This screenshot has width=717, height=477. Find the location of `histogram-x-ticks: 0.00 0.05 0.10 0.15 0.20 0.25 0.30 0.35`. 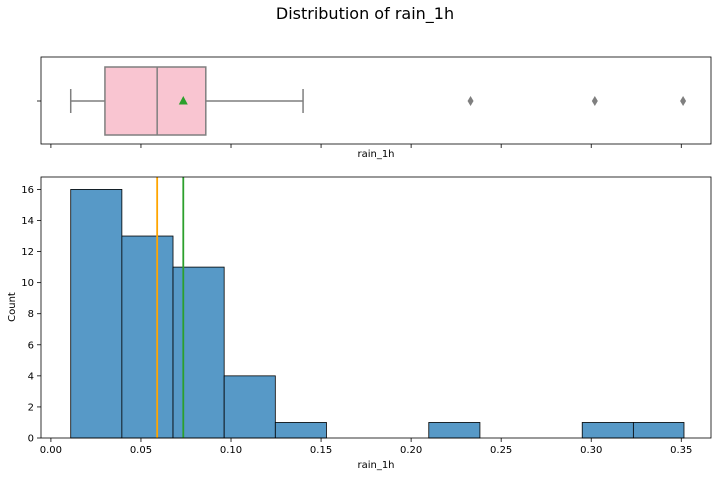

histogram-x-ticks: 0.00 0.05 0.10 0.15 0.20 0.25 0.30 0.35 is located at coordinates (366, 447).